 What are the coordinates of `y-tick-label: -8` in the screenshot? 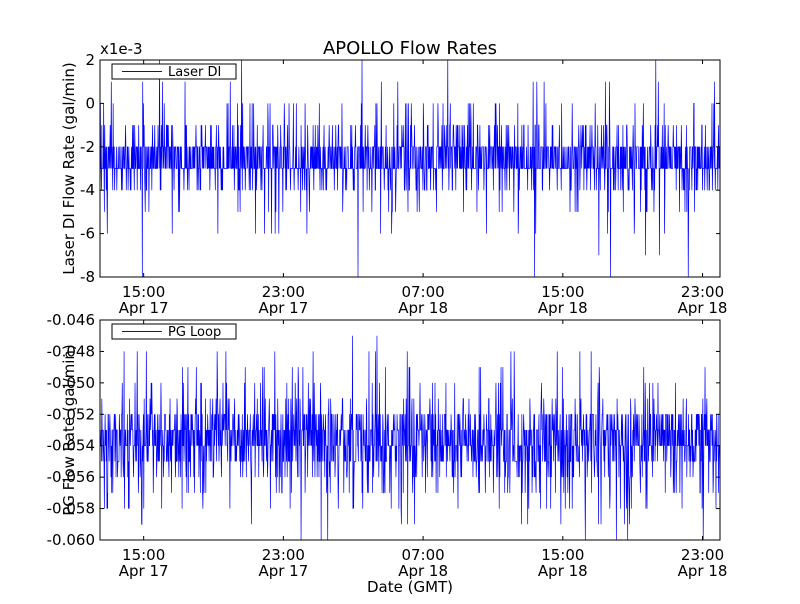 It's located at (87, 277).